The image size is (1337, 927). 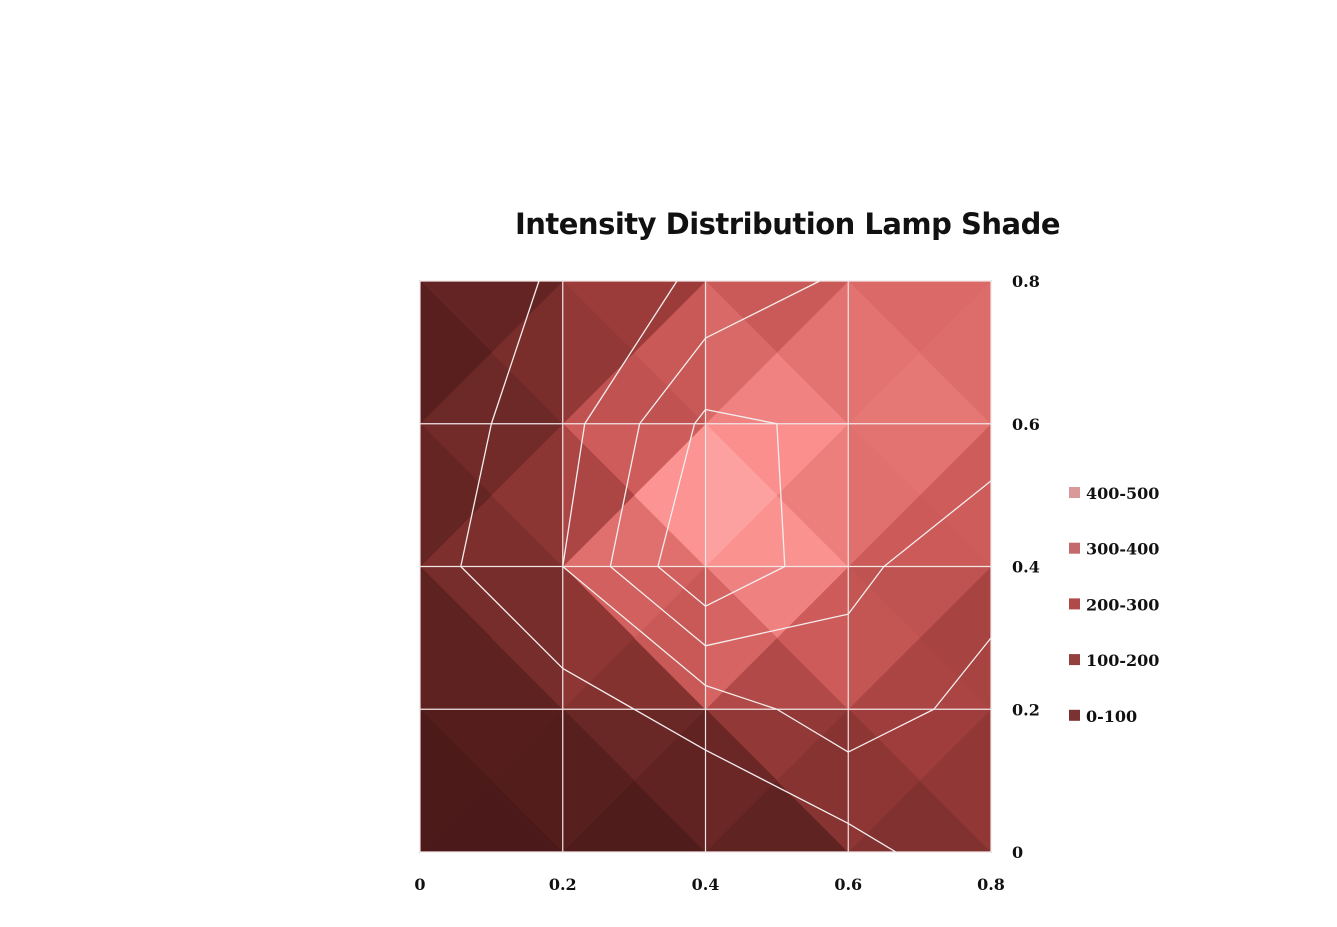 I want to click on legend-label: 200-300, so click(x=1122, y=604).